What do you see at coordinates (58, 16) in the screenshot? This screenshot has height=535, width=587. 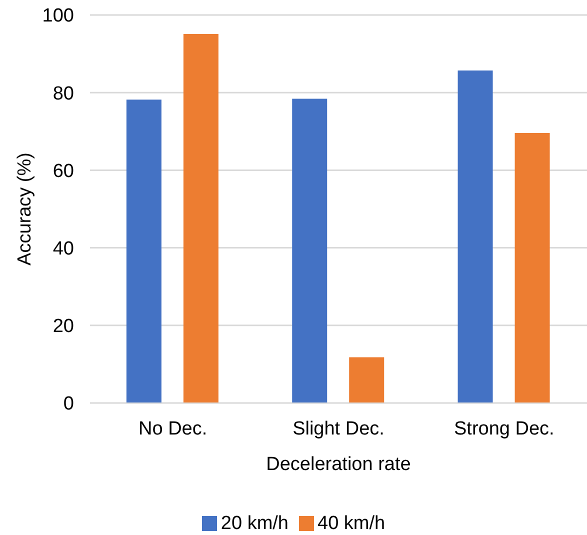 I see `y-tick-label: 100` at bounding box center [58, 16].